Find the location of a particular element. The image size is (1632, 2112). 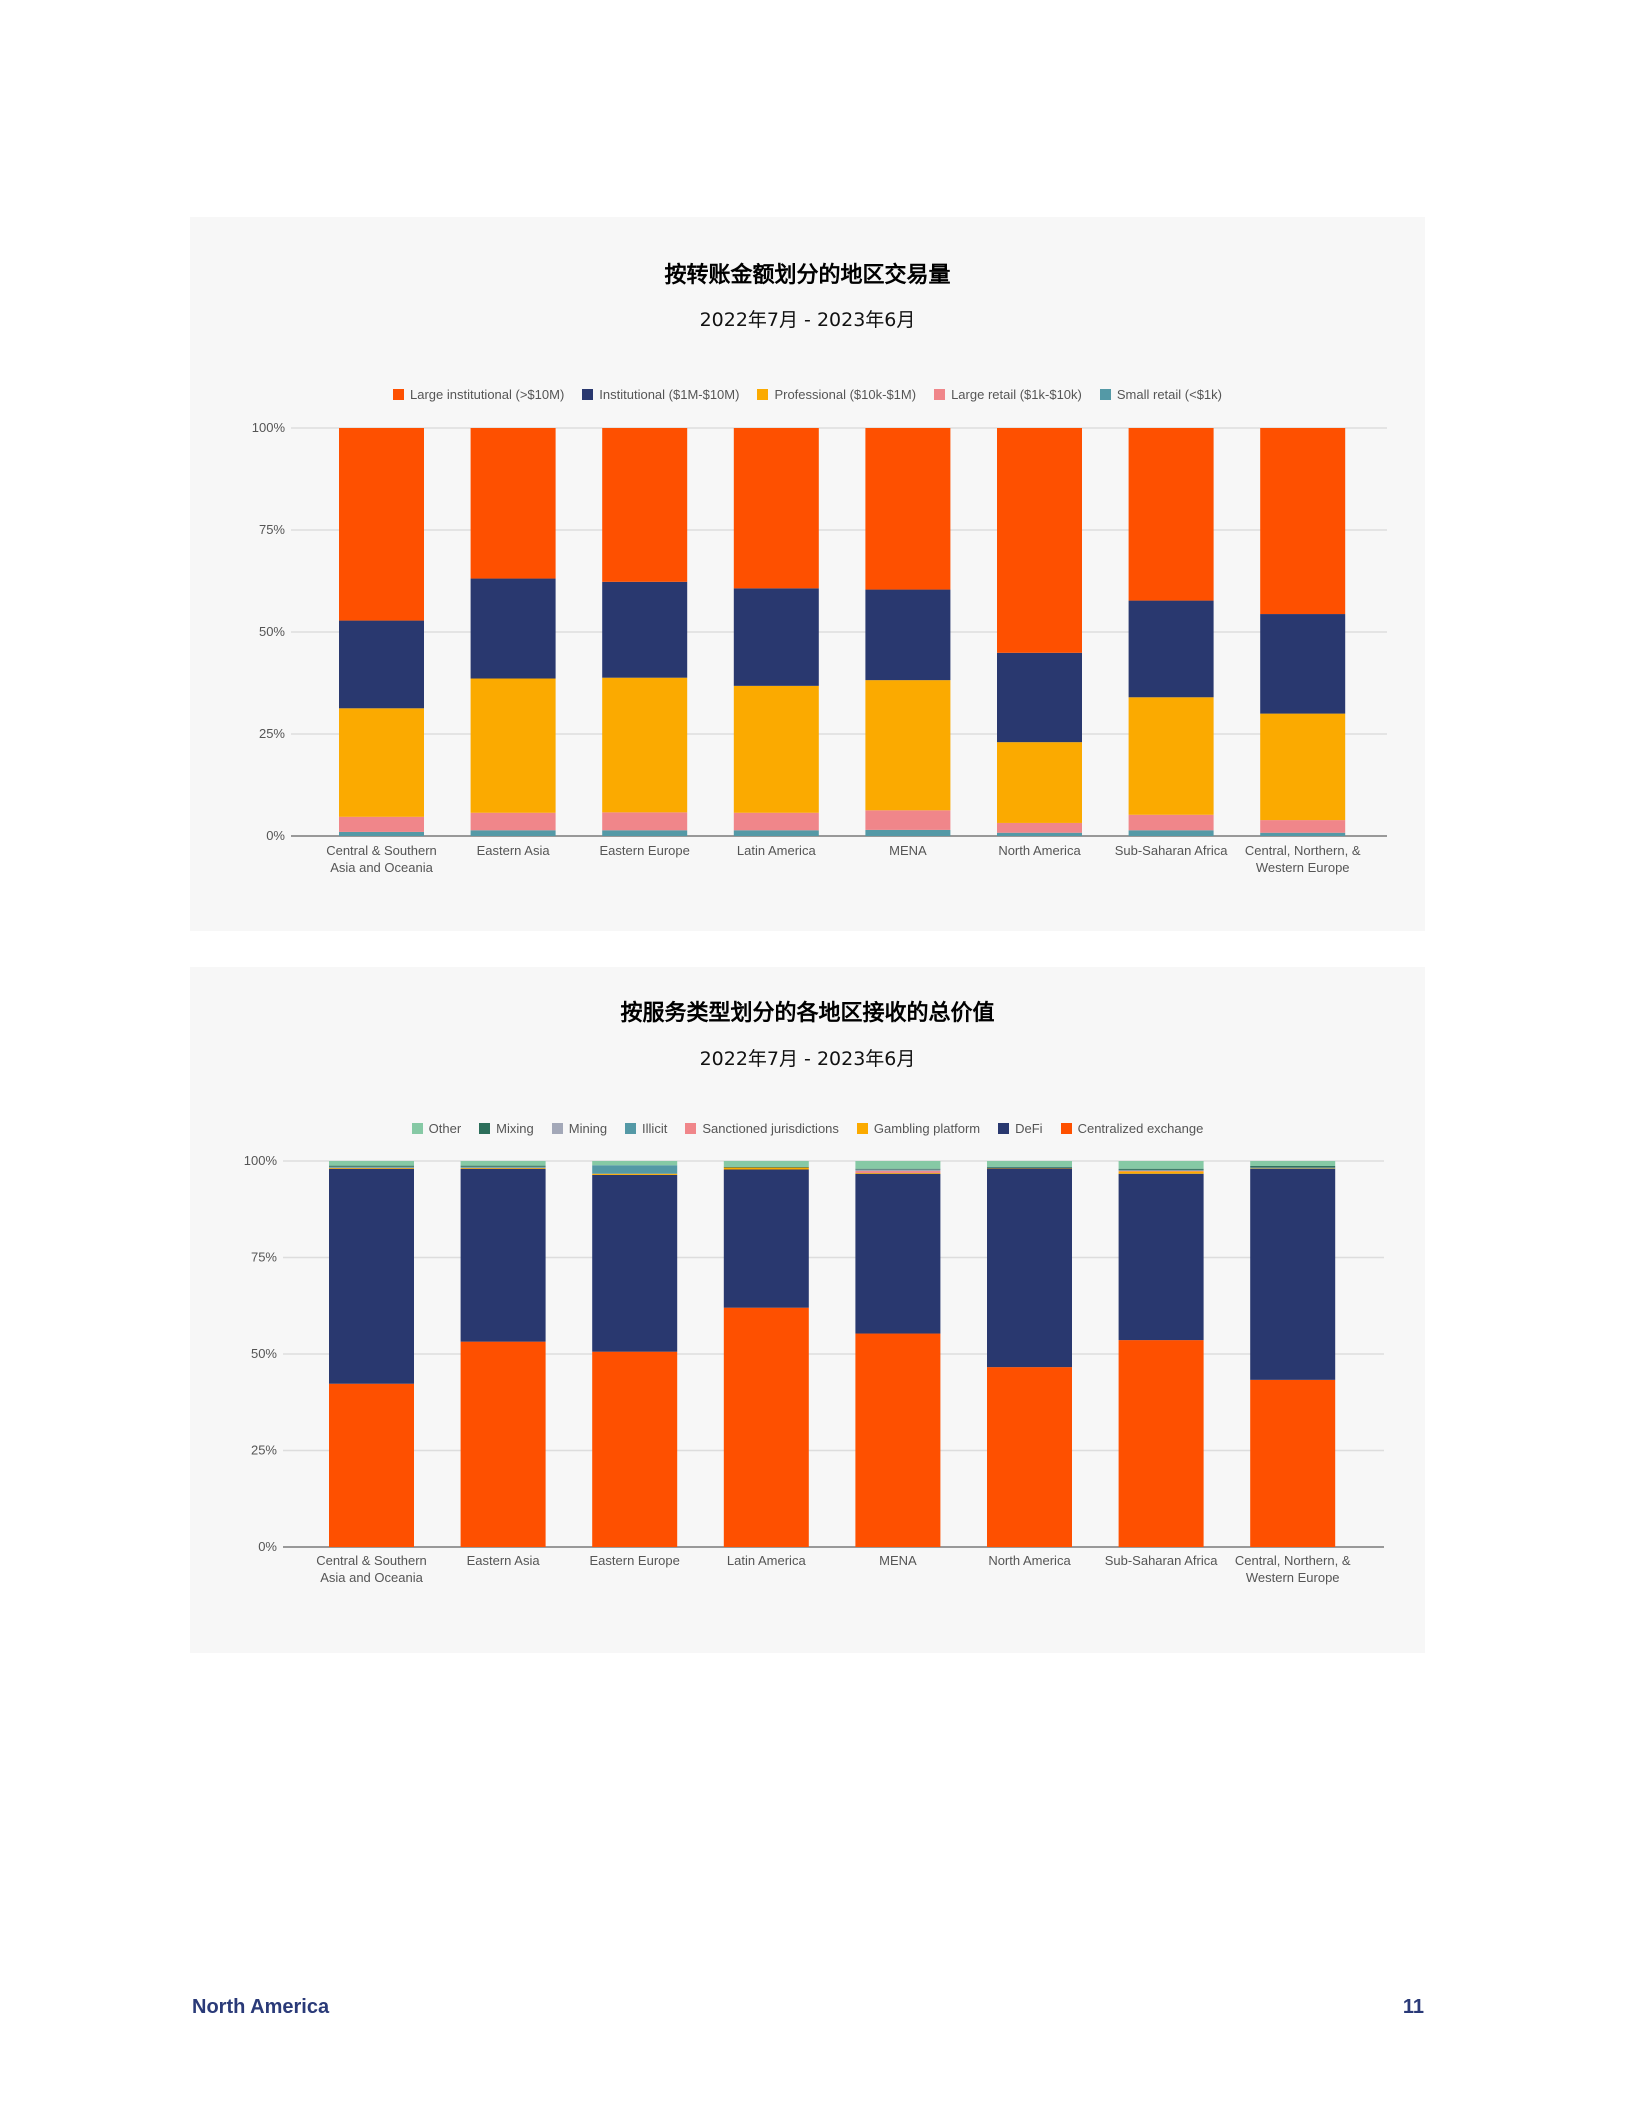

legend-item: Illicit is located at coordinates (646, 1128).